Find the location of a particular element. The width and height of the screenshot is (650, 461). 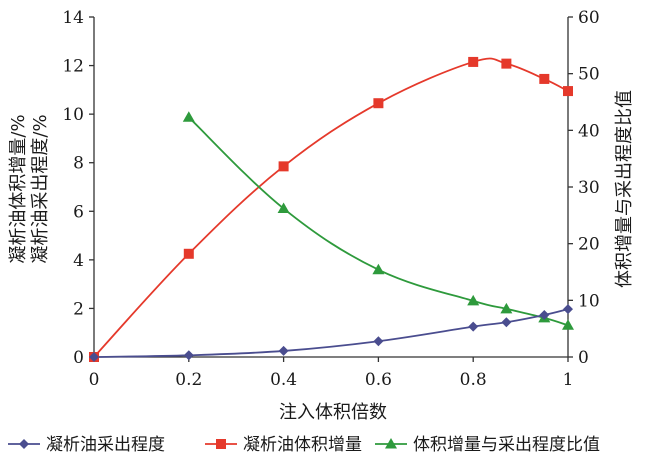

right-tick-label: 0 is located at coordinates (583, 358).